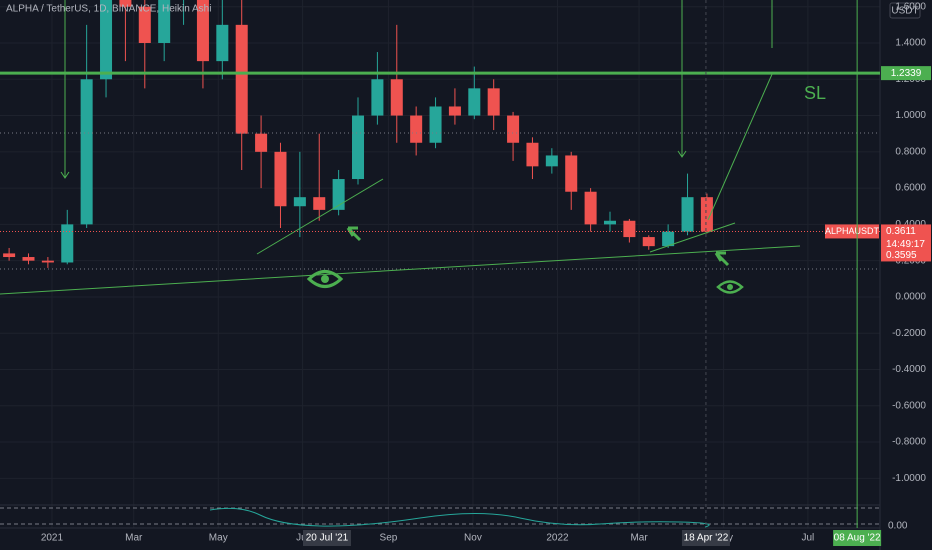 This screenshot has width=932, height=550. Describe the element at coordinates (909, 405) in the screenshot. I see `y-tick-label: -0.6000` at that location.